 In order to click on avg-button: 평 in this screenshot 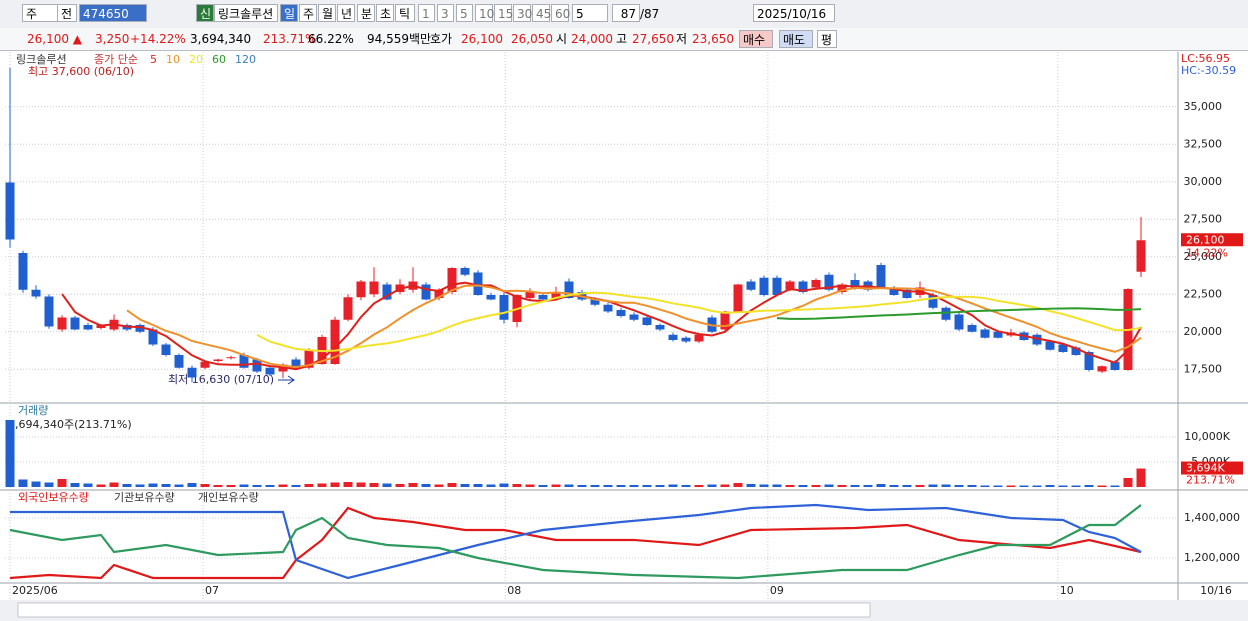, I will do `click(827, 39)`.